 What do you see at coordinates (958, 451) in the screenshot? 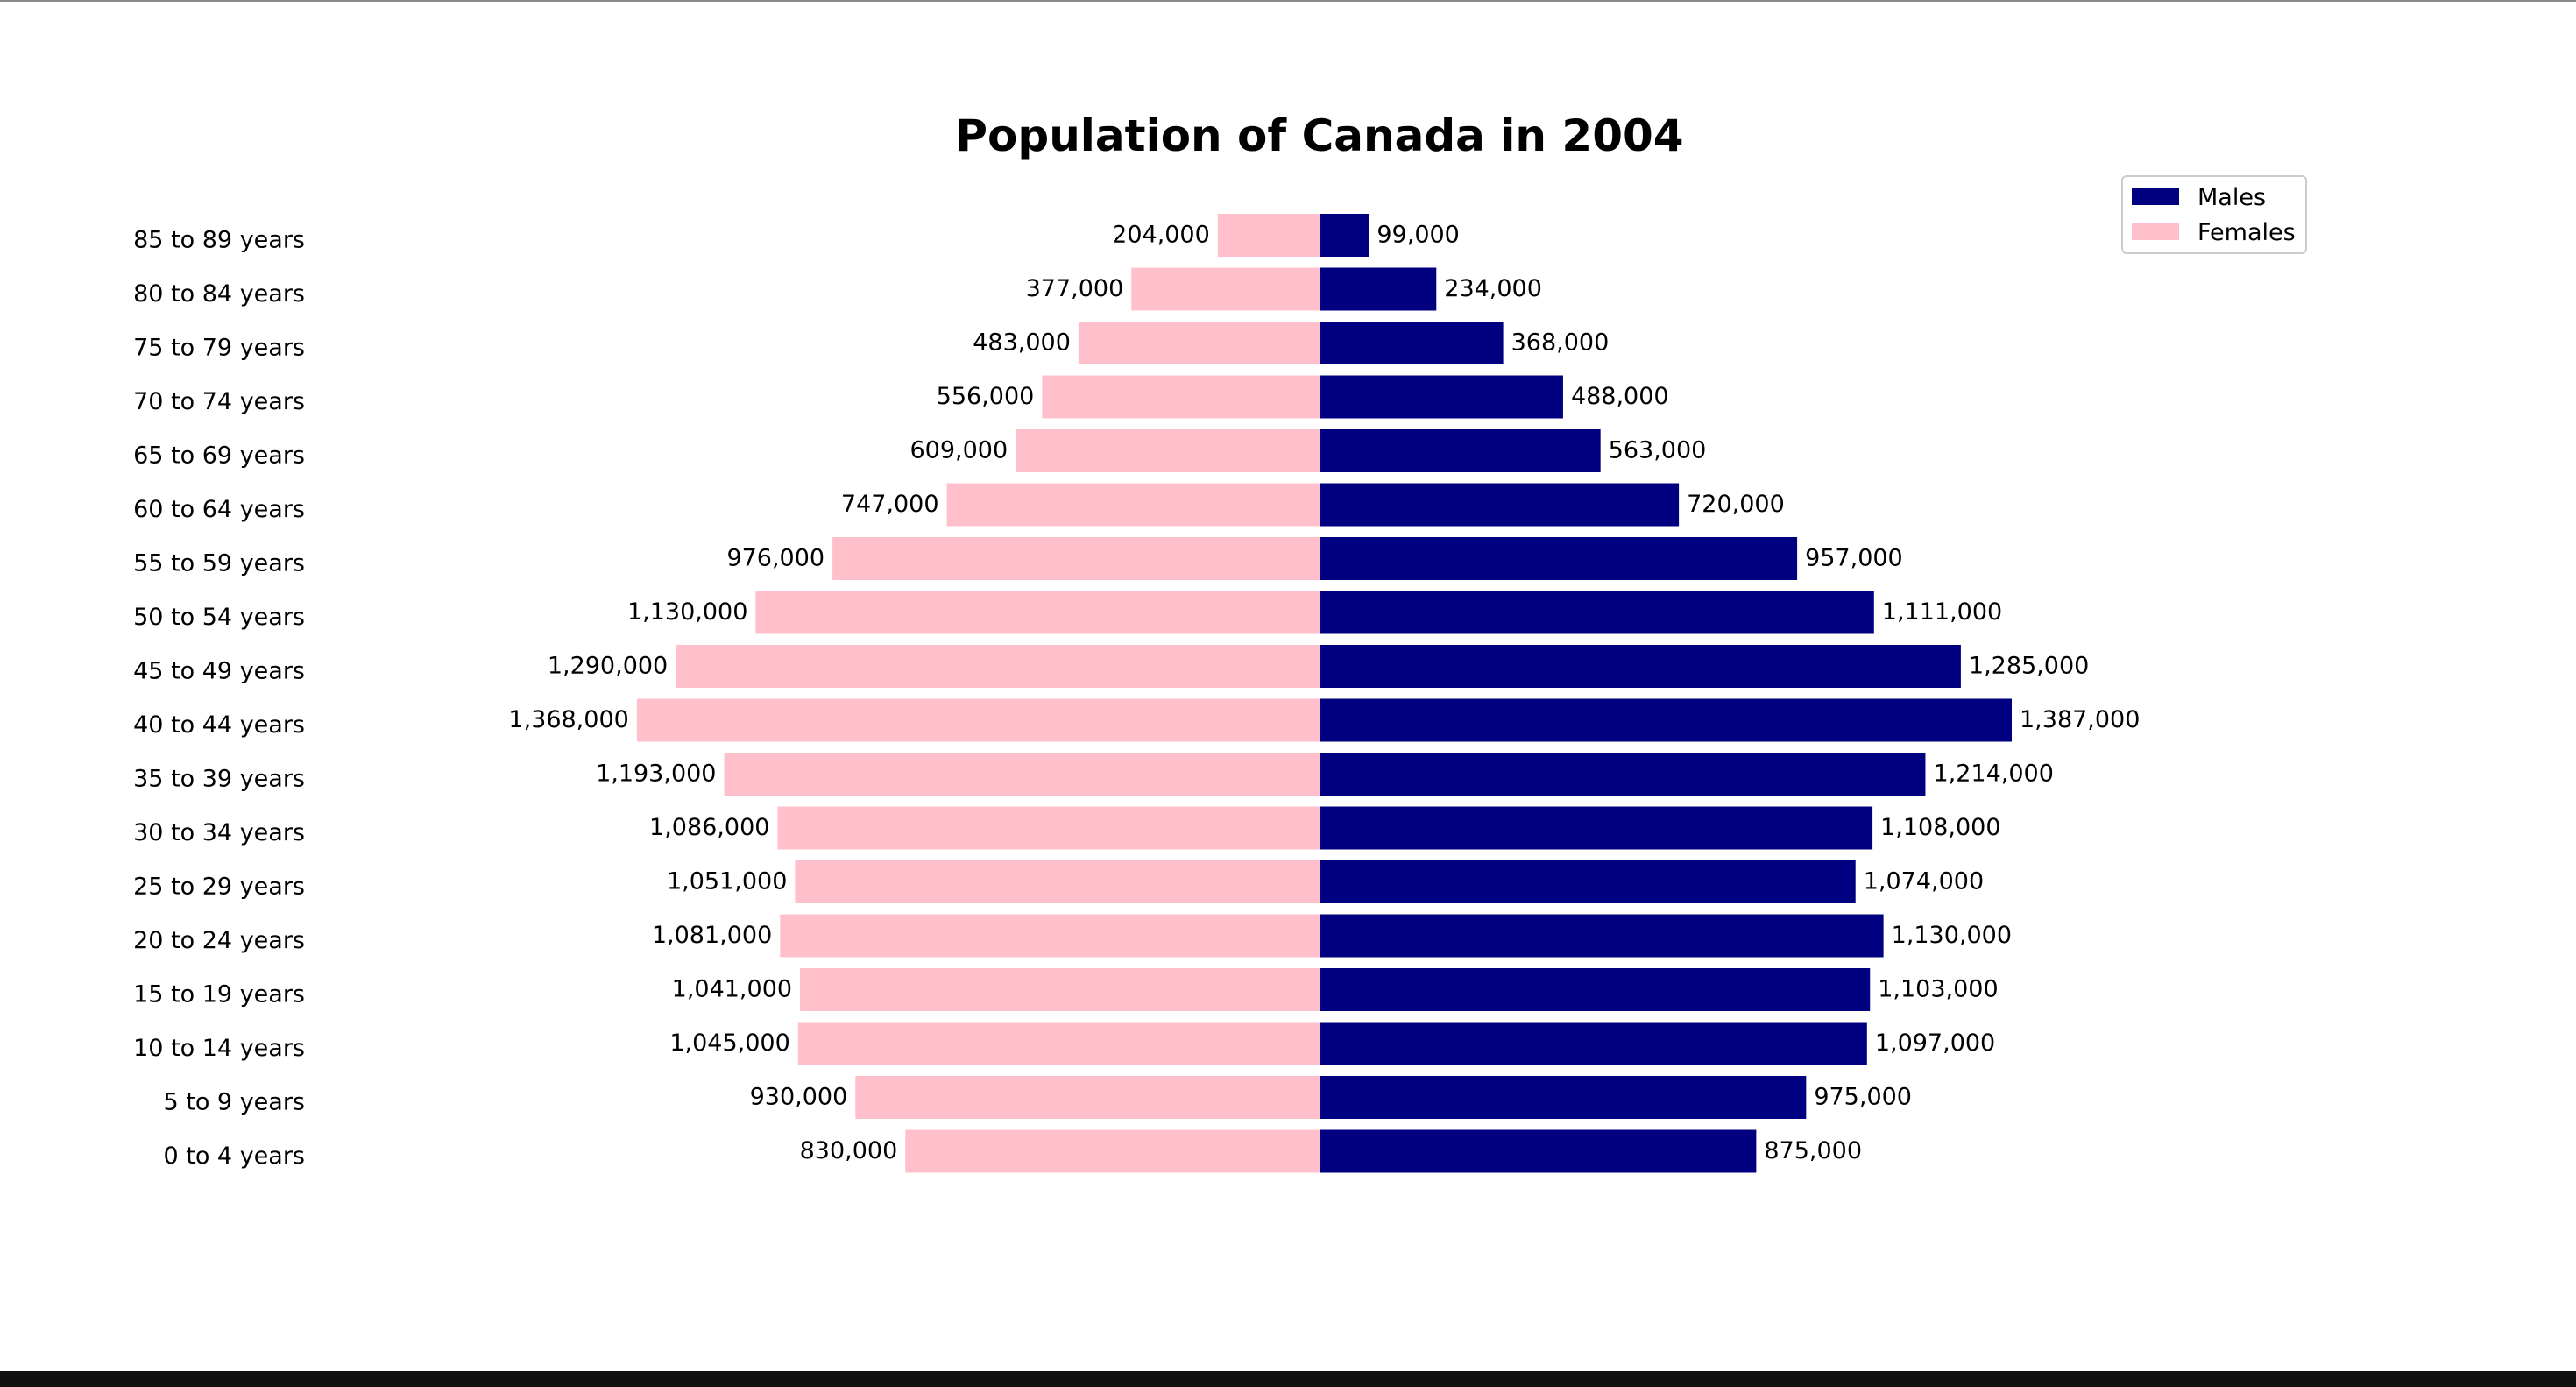
I see `data-label-females: 609,000` at bounding box center [958, 451].